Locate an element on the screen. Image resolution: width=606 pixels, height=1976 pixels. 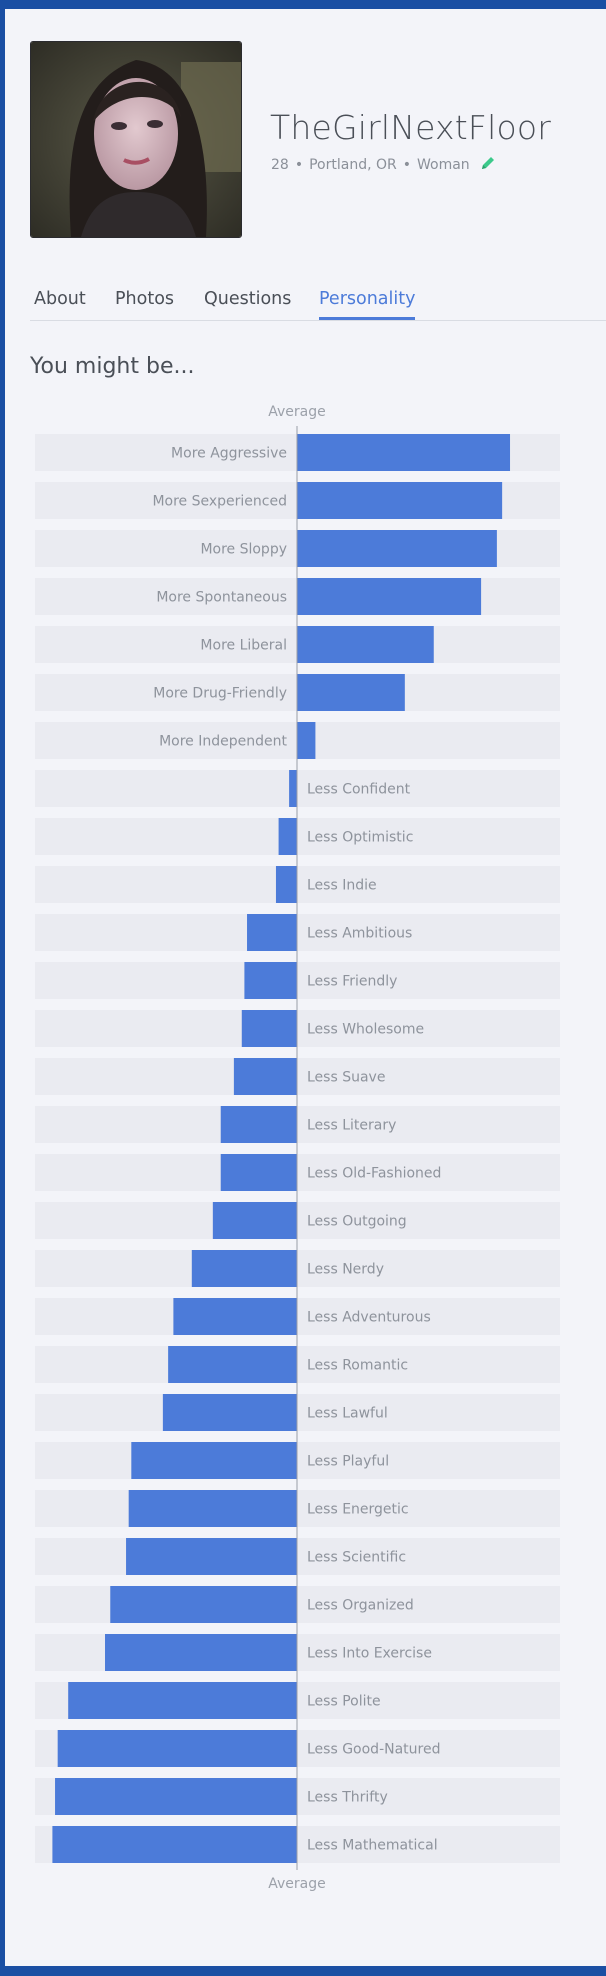
trait-label: Less Polite is located at coordinates (344, 1702).